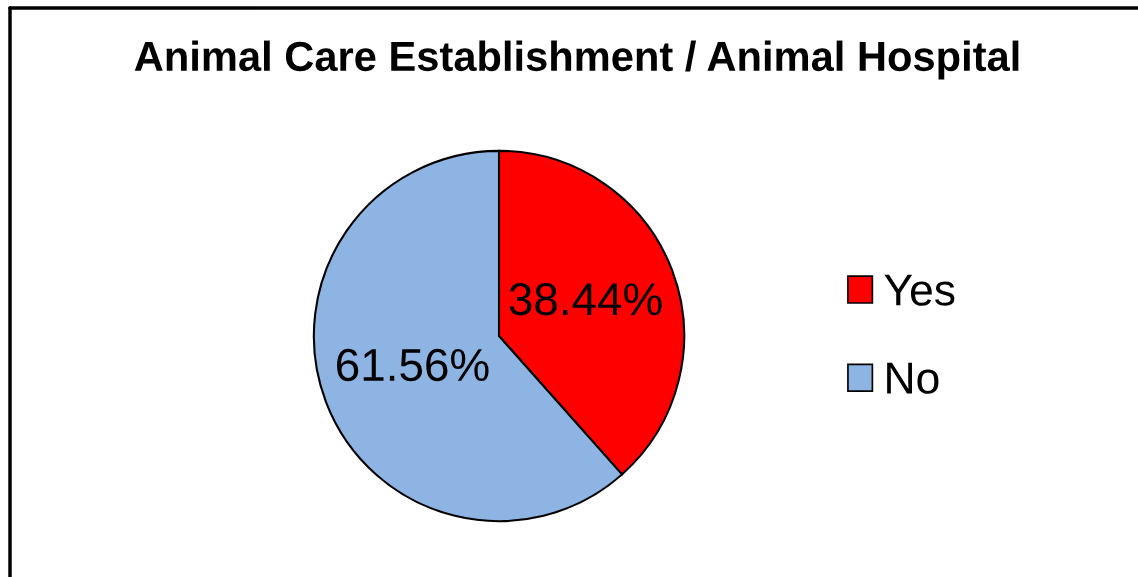  Describe the element at coordinates (576, 60) in the screenshot. I see `chart-title: Animal Care Establishment / Animal Hospital` at that location.